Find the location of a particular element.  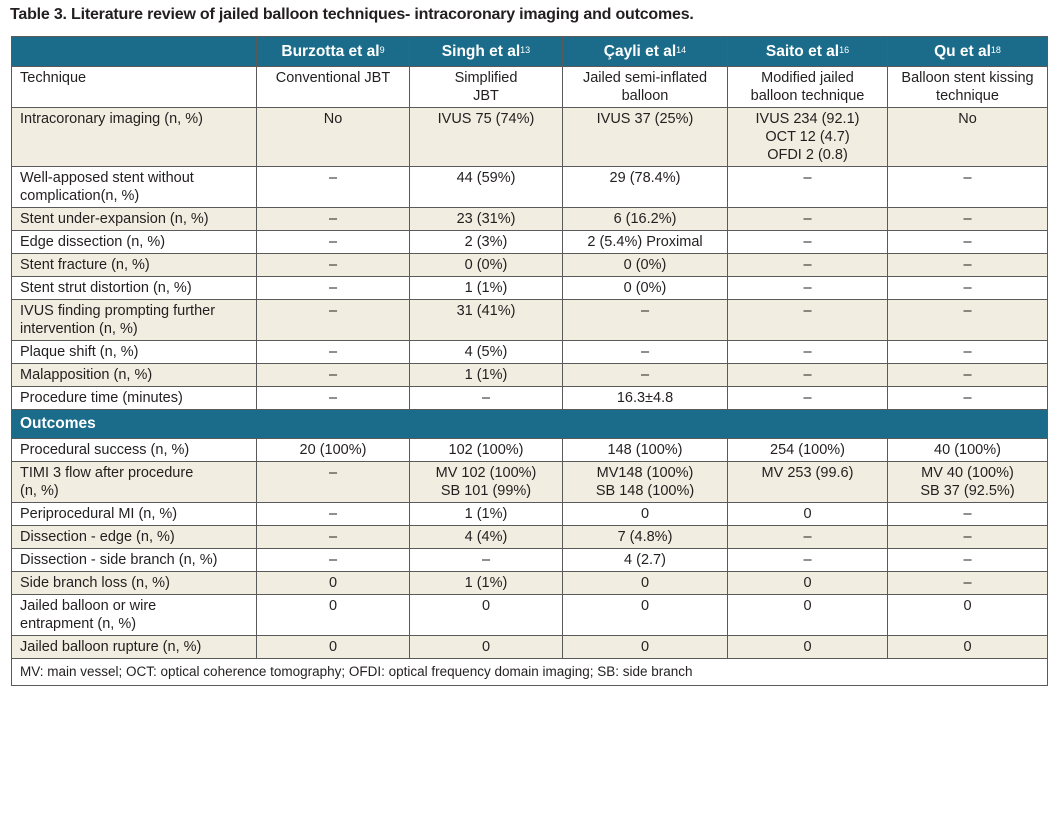

table-cell: 4 (5%) is located at coordinates (486, 352).